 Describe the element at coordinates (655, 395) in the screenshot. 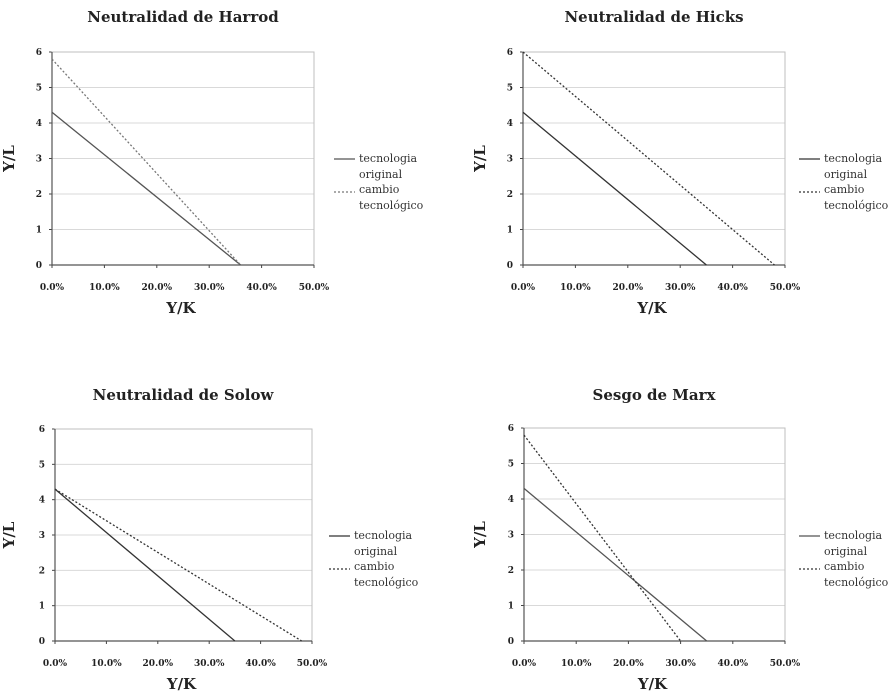

I see `chart-title: Sesgo de Marx` at that location.